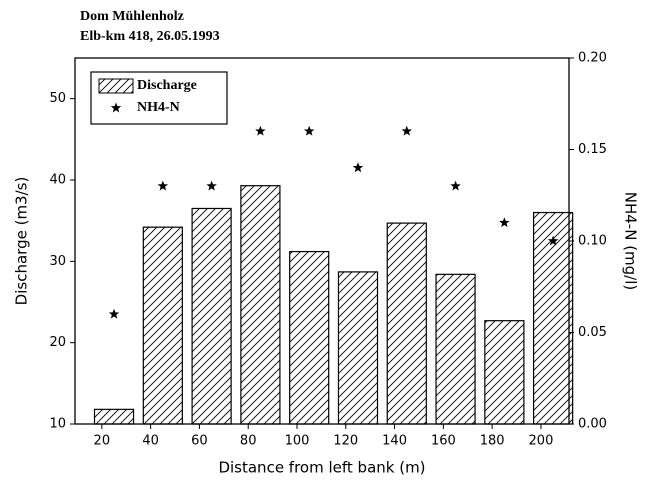 This screenshot has width=649, height=483. What do you see at coordinates (167, 85) in the screenshot?
I see `legend-label: Discharge` at bounding box center [167, 85].